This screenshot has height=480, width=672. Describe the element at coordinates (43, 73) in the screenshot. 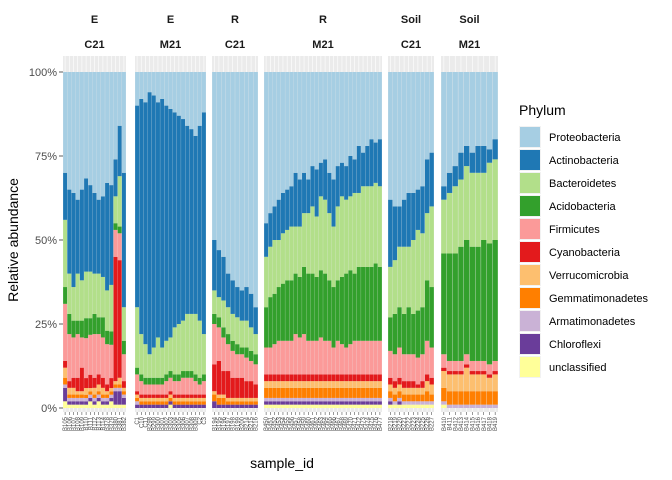

I see `y-tick-label: 100%` at that location.